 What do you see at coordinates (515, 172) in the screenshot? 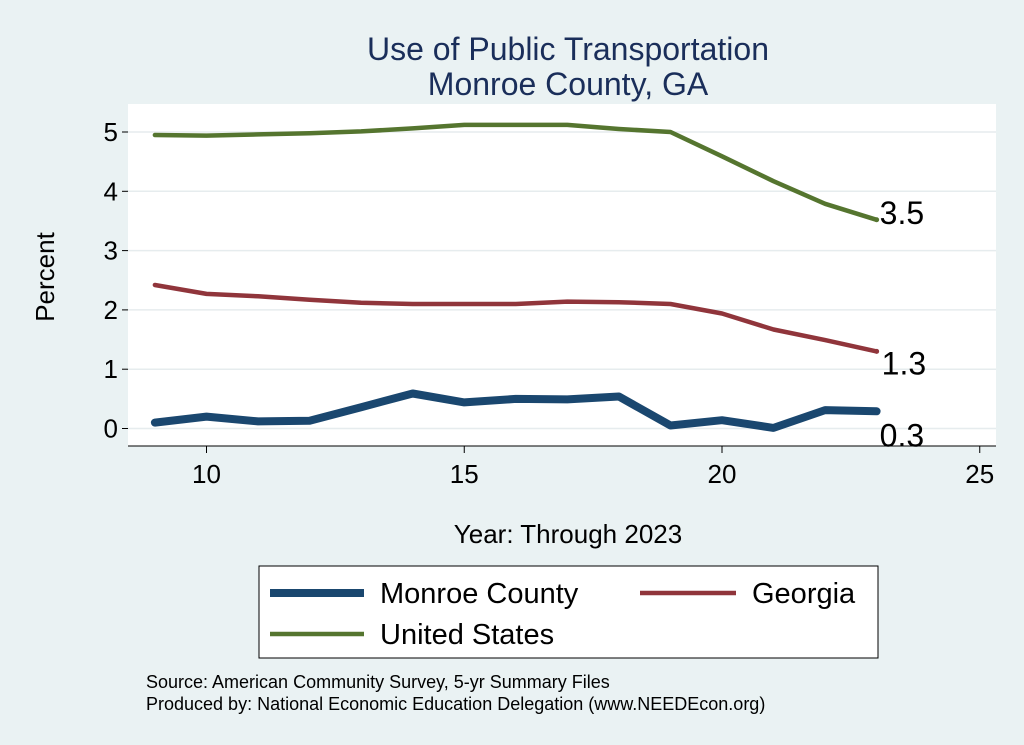
I see `series-line-united-states` at bounding box center [515, 172].